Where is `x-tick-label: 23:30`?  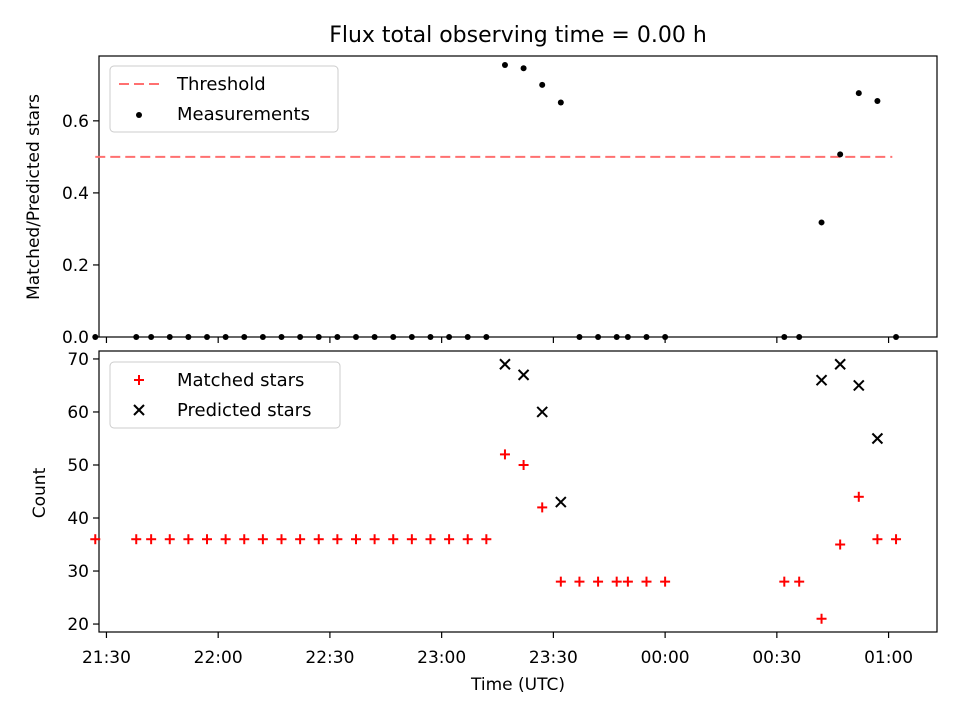
x-tick-label: 23:30 is located at coordinates (553, 658).